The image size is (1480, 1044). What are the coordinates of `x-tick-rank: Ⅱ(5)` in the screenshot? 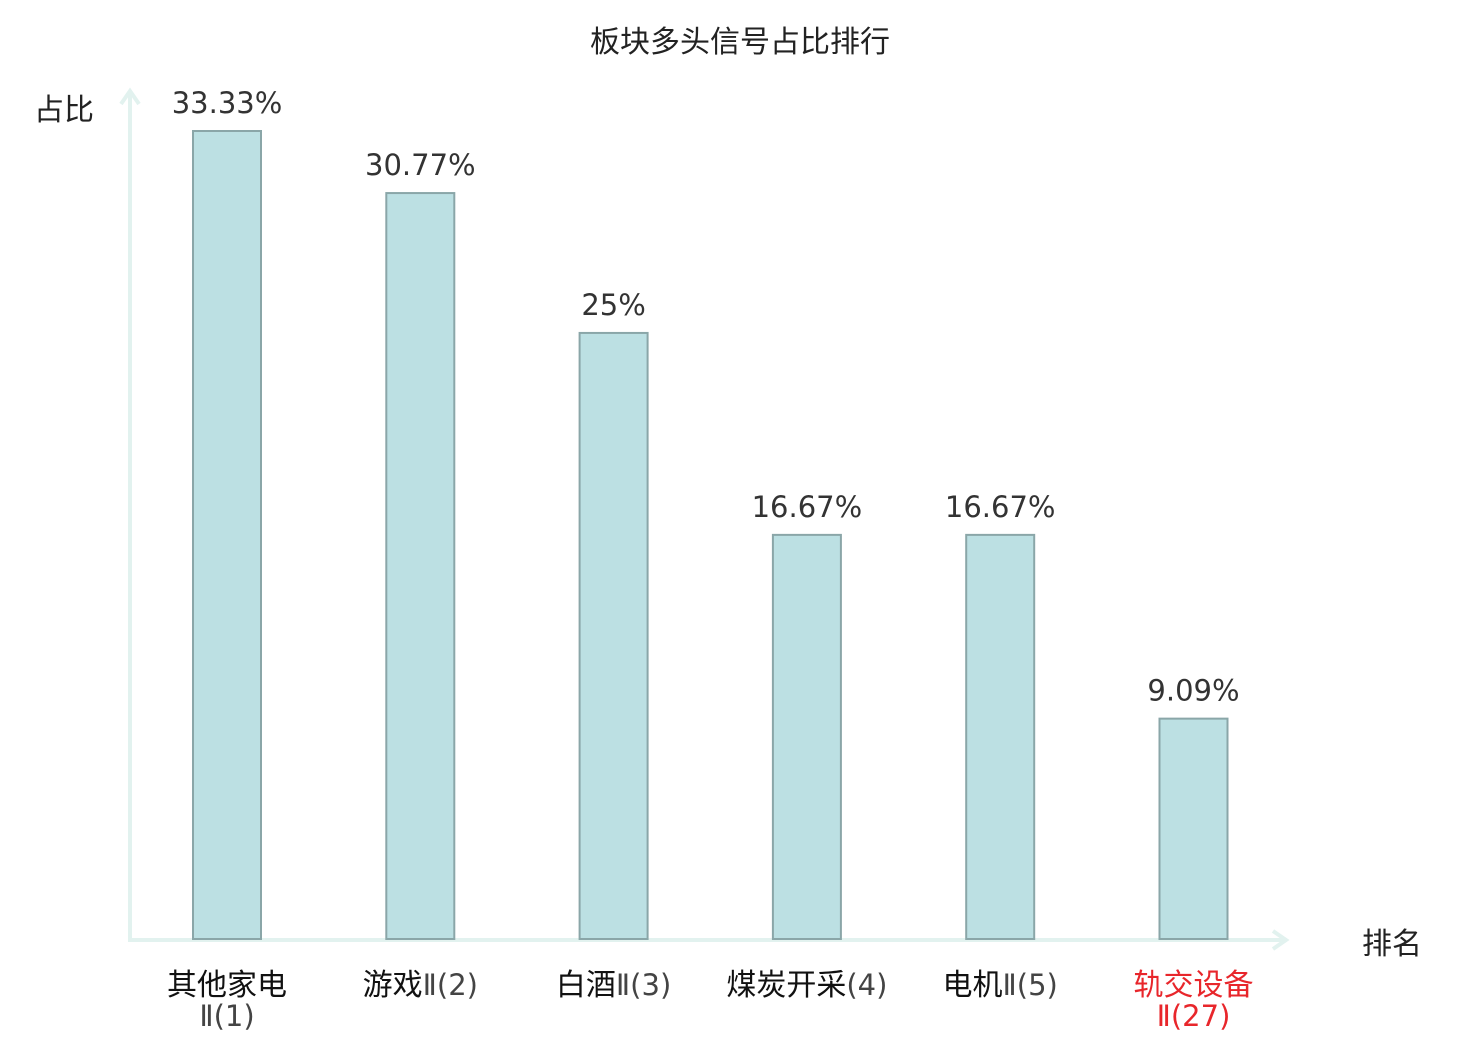 It's located at (1030, 985).